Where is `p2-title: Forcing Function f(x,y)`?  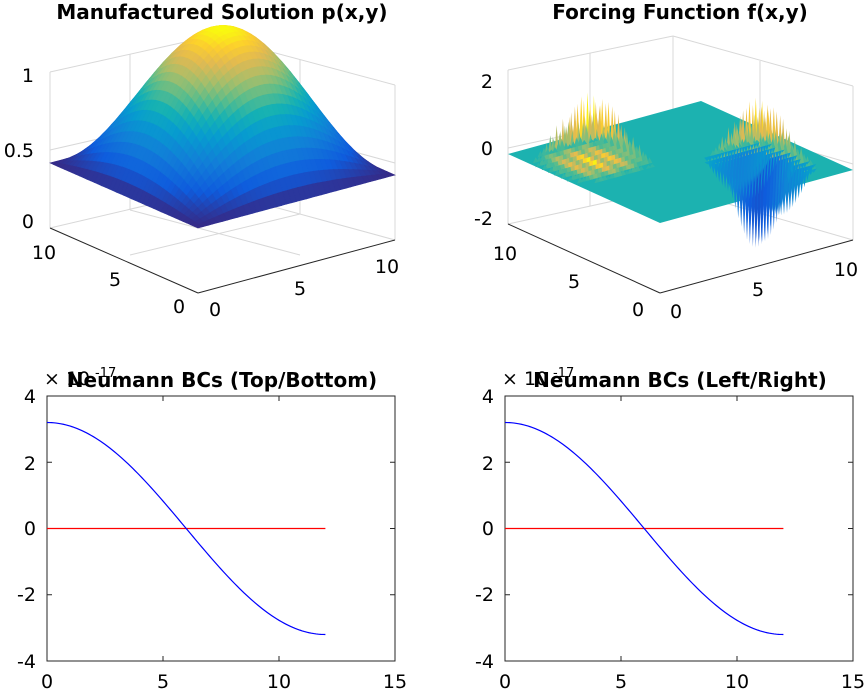 p2-title: Forcing Function f(x,y) is located at coordinates (680, 12).